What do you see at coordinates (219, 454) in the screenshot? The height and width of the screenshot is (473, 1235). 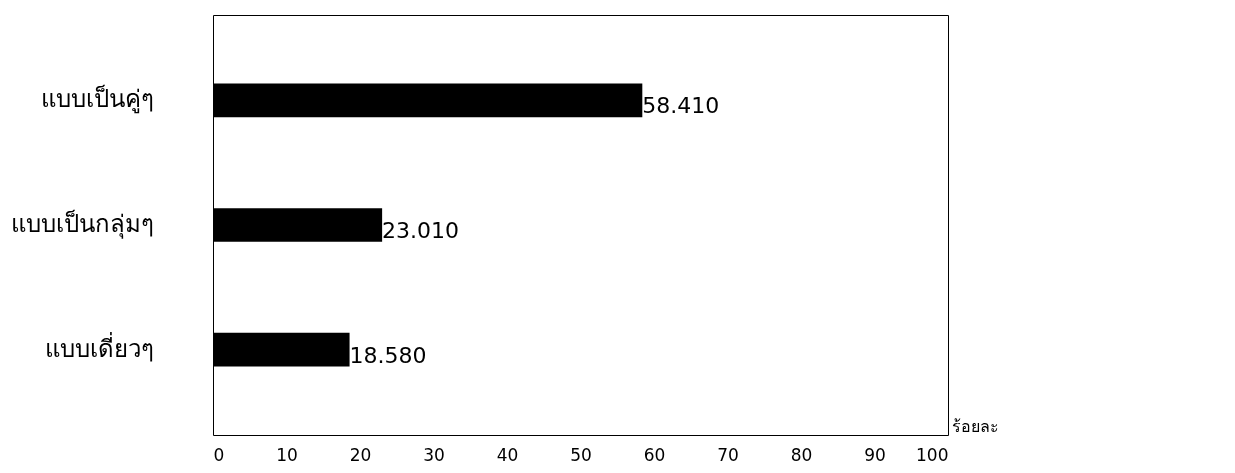 I see `x-tick-label: 0` at bounding box center [219, 454].